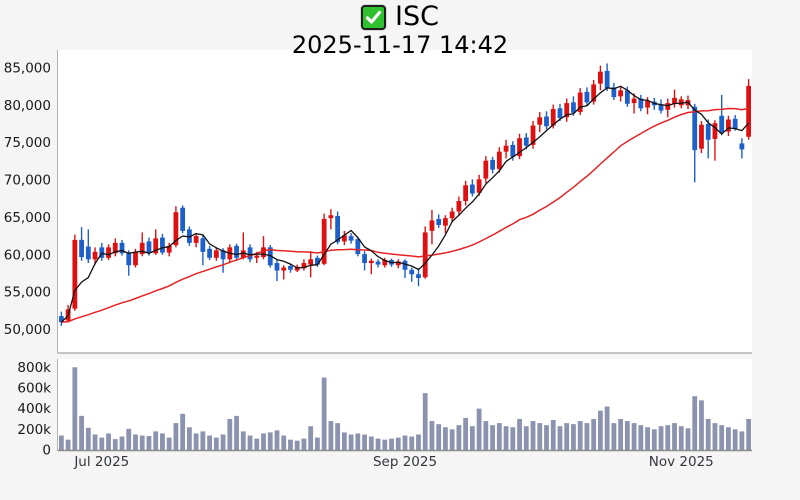  What do you see at coordinates (393, 462) in the screenshot?
I see `x-axis-labels: Jul 2025 Sep 2025 Nov 2025` at bounding box center [393, 462].